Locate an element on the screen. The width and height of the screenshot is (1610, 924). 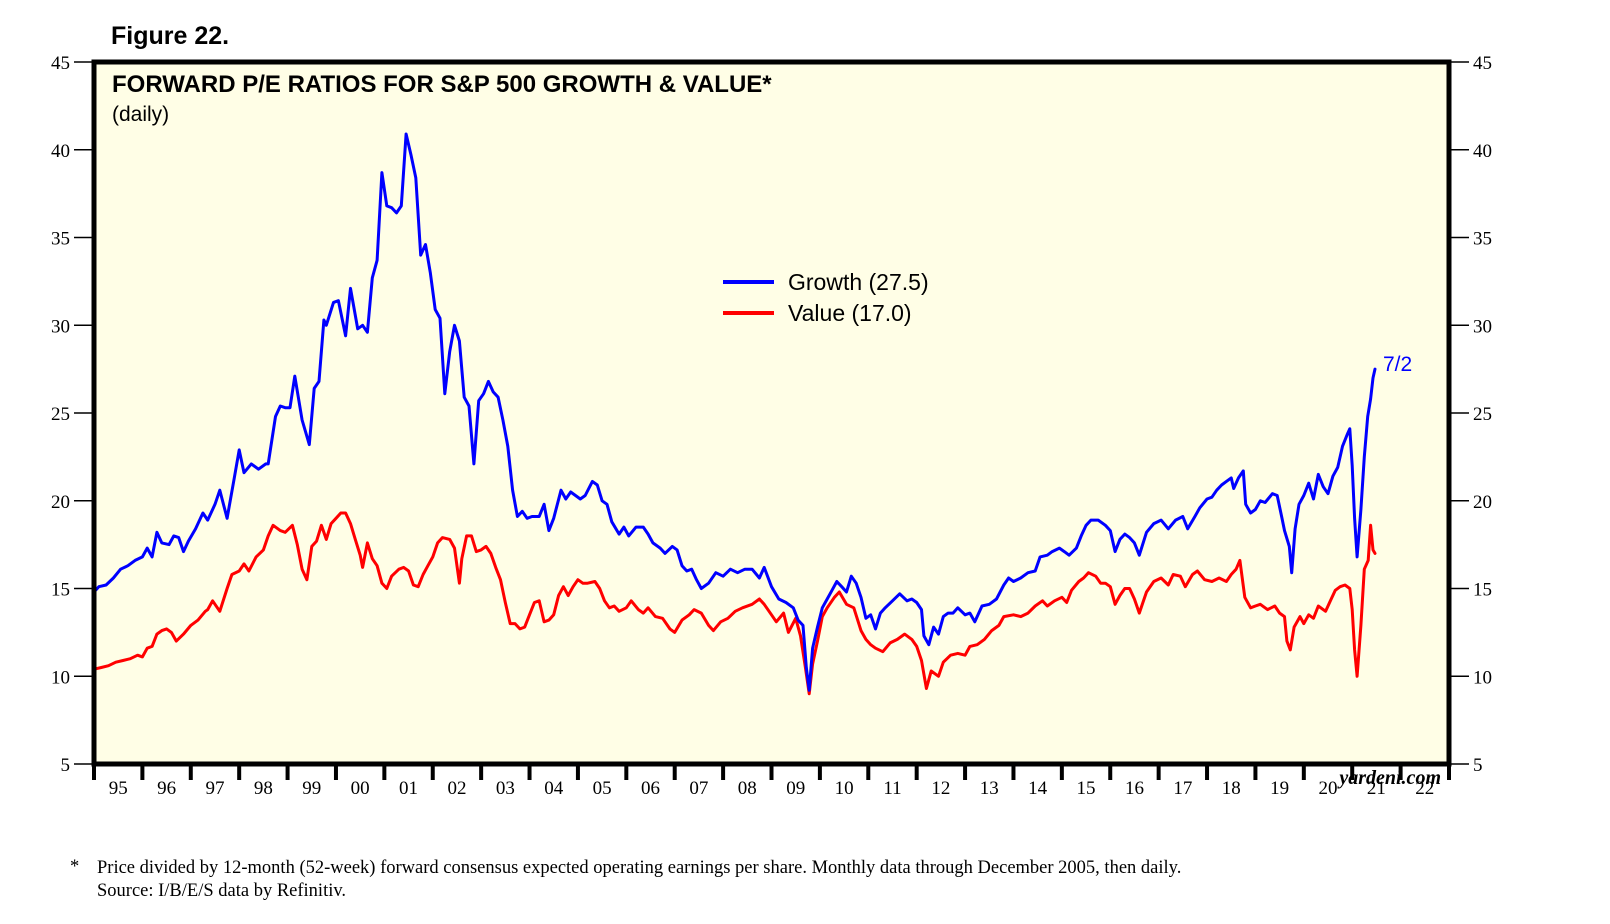
right-y-tick-label: 35 is located at coordinates (1482, 239).